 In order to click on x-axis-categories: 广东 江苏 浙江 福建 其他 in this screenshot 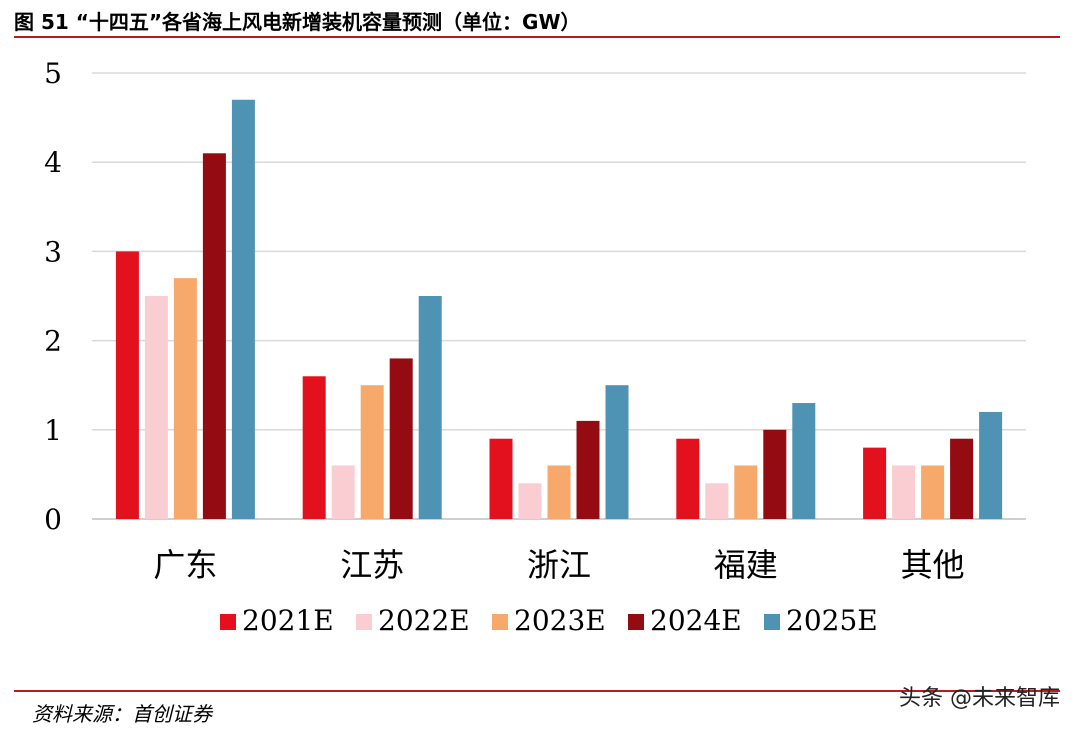, I will do `click(558, 565)`.